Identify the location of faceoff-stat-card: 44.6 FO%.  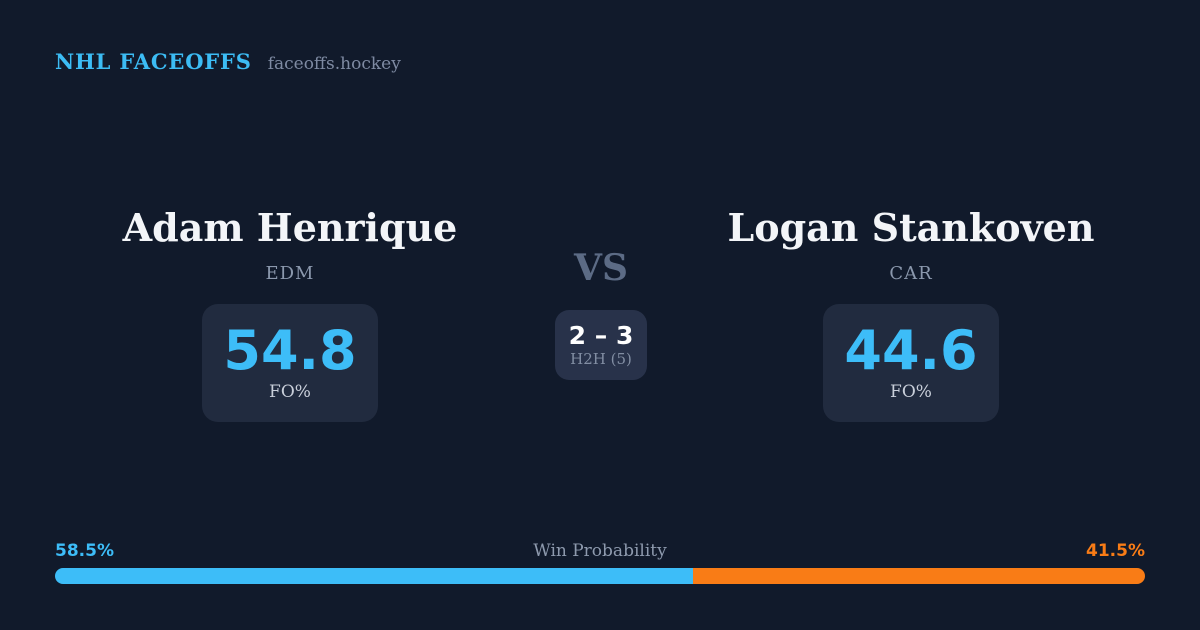
(911, 362).